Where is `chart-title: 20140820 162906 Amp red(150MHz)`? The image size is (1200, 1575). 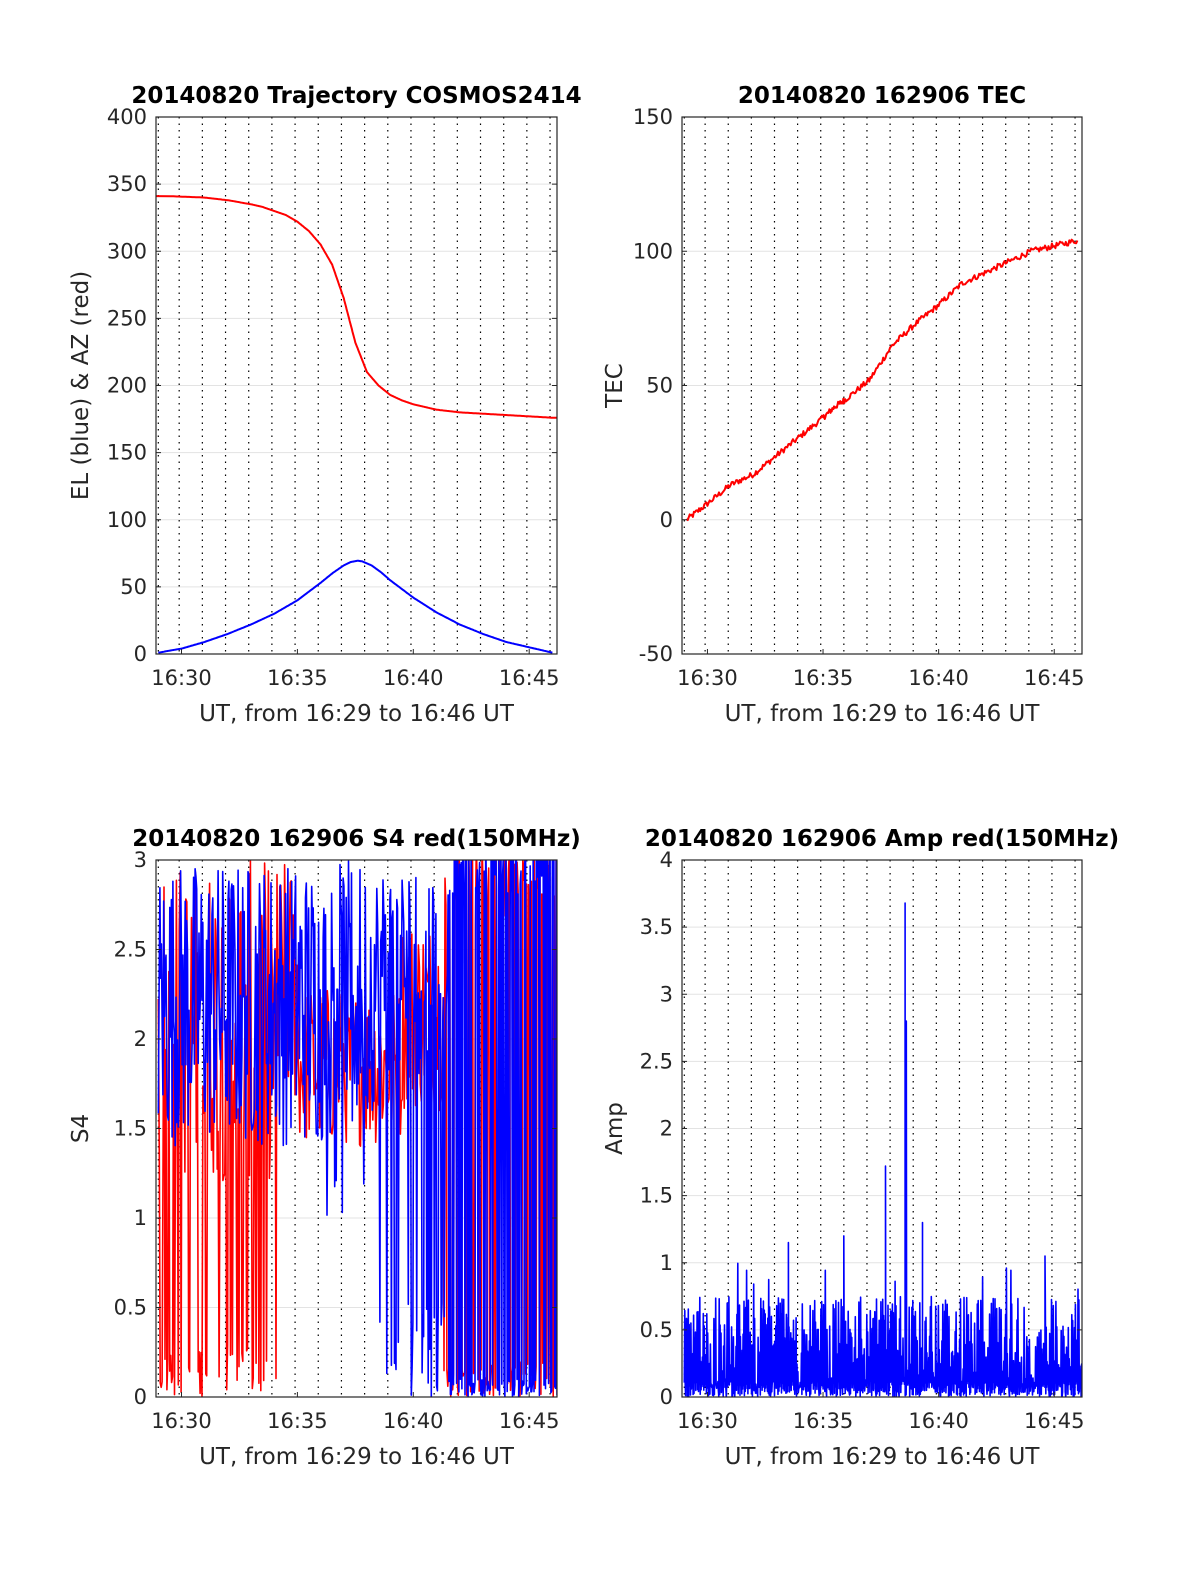 chart-title: 20140820 162906 Amp red(150MHz) is located at coordinates (882, 839).